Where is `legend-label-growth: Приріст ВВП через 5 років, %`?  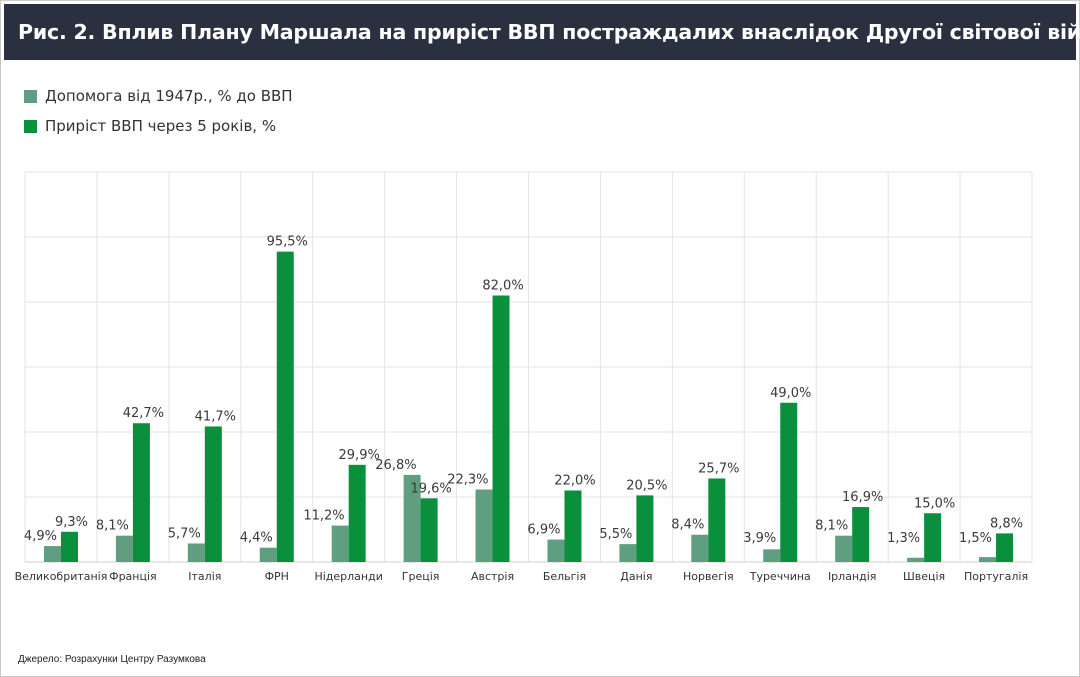 legend-label-growth: Приріст ВВП через 5 років, % is located at coordinates (161, 126).